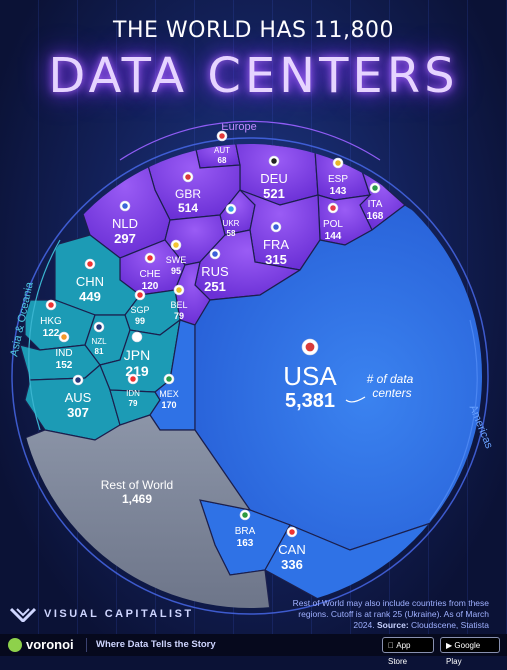 This screenshot has width=507, height=670. I want to click on value-ind: 152, so click(64, 365).